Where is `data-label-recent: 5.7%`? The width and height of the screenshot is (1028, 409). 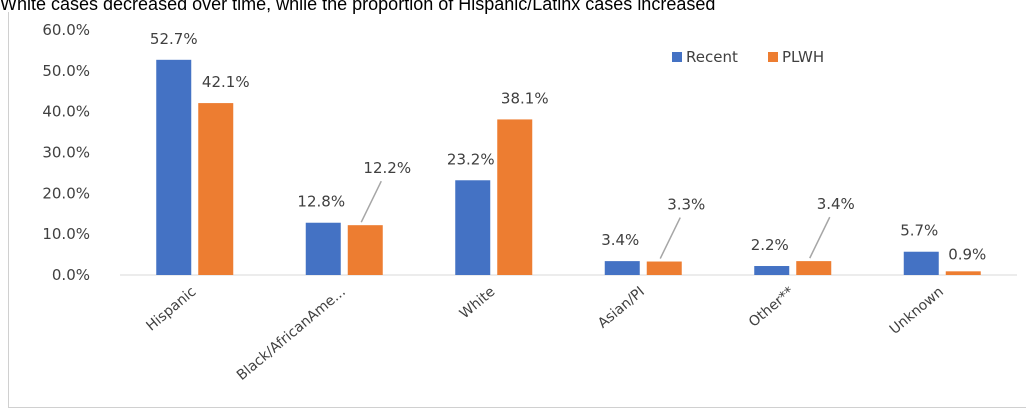
data-label-recent: 5.7% is located at coordinates (919, 231).